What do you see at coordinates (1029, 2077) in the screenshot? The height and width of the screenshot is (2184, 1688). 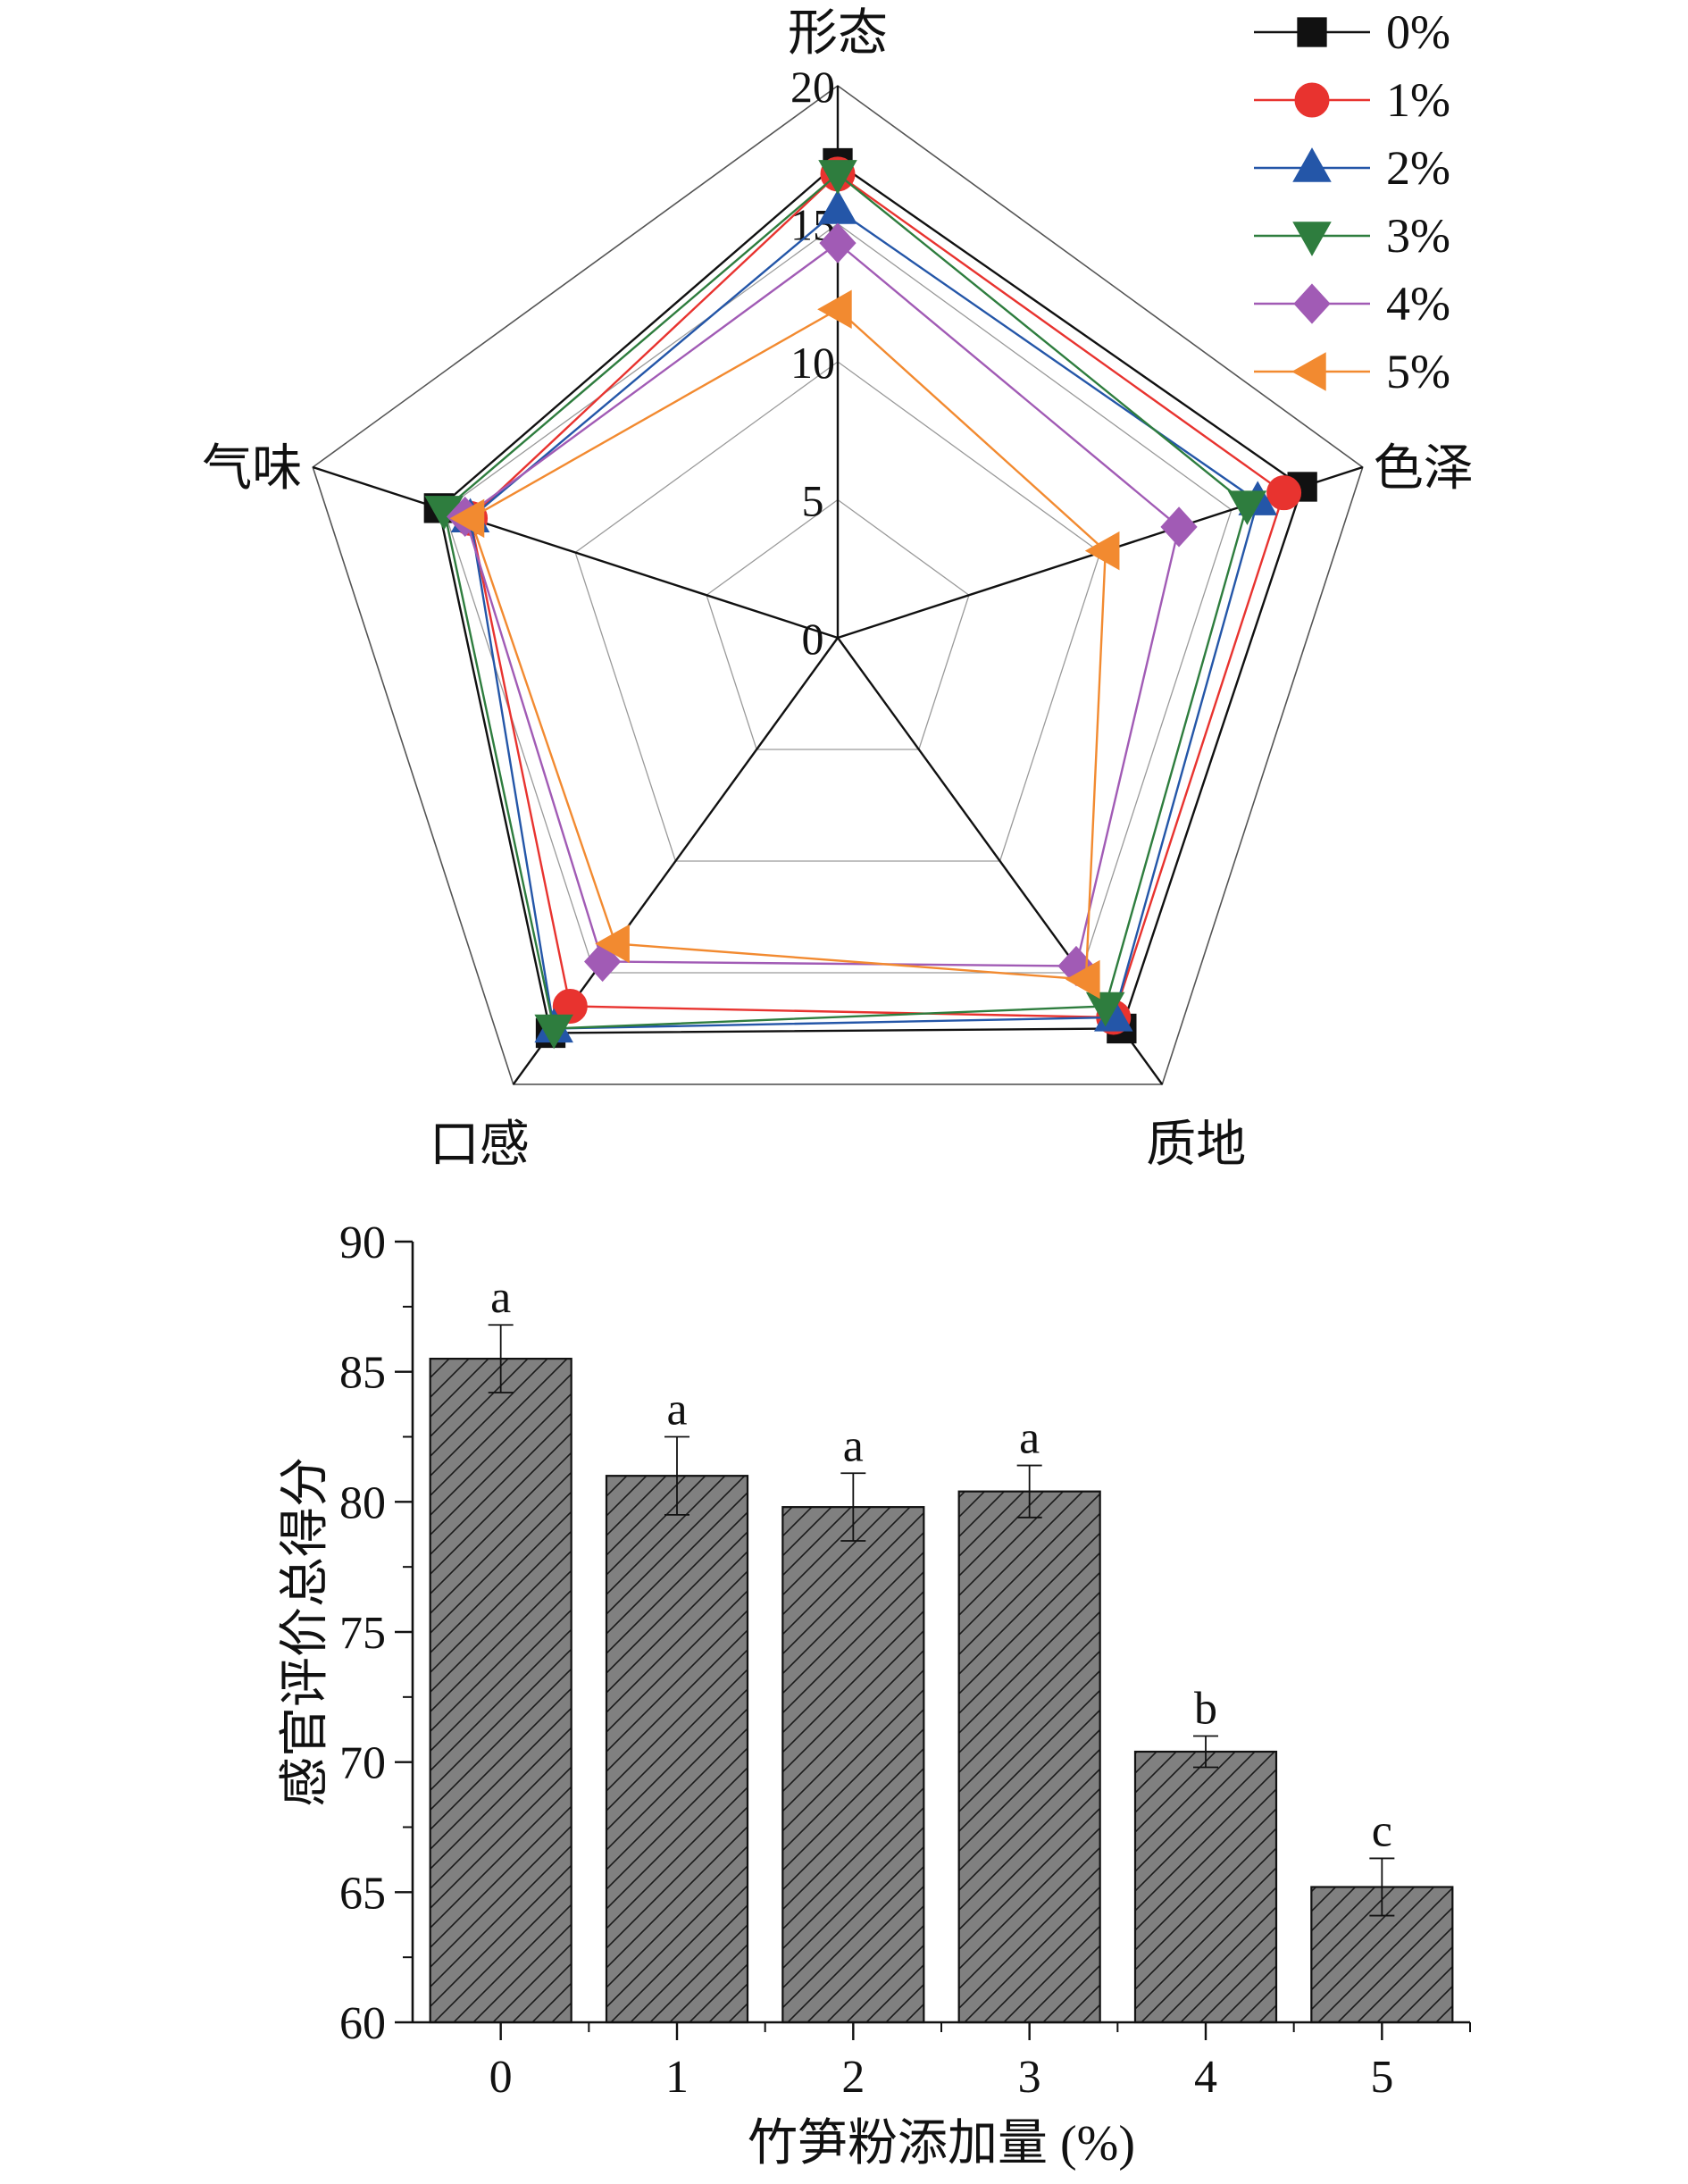 I see `x-tick-label: 3` at bounding box center [1029, 2077].